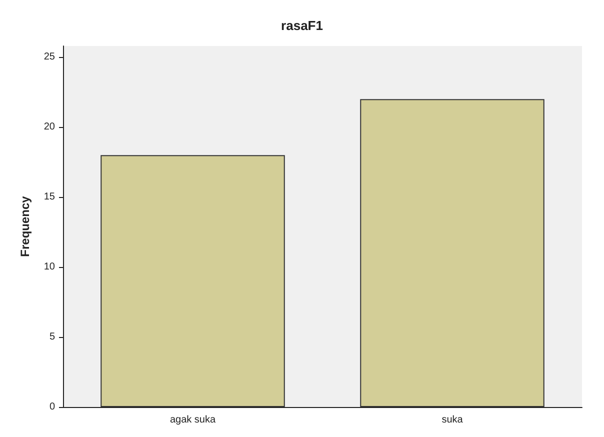 The width and height of the screenshot is (604, 437). Describe the element at coordinates (453, 420) in the screenshot. I see `x-tick-label: suka` at that location.